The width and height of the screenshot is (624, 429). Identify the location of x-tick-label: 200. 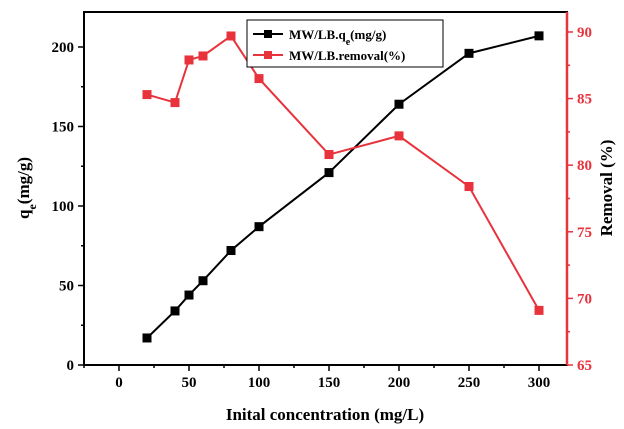
(399, 383).